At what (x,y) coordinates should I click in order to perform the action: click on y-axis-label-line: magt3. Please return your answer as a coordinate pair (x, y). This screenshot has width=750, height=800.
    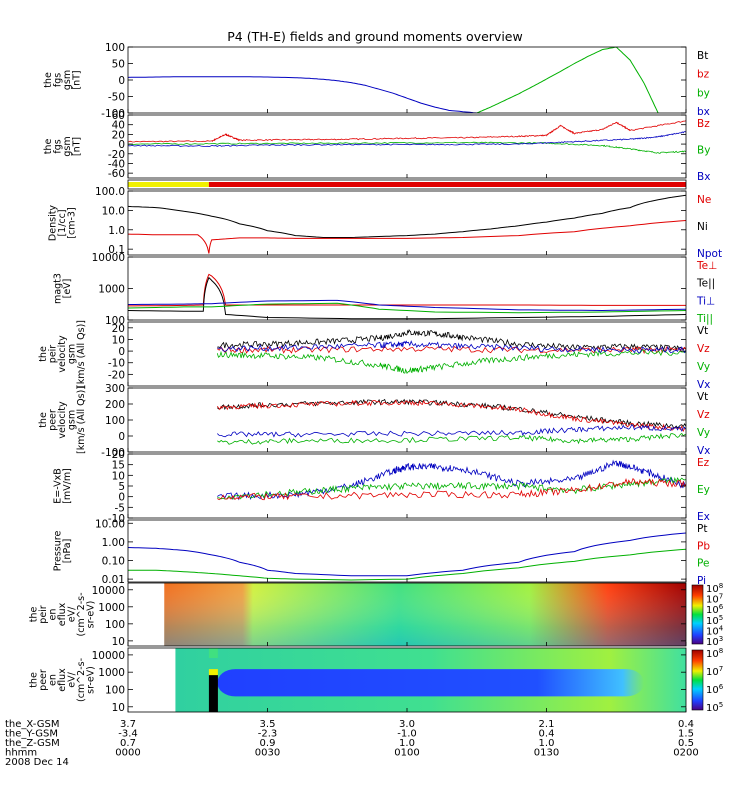
    Looking at the image, I should click on (57, 288).